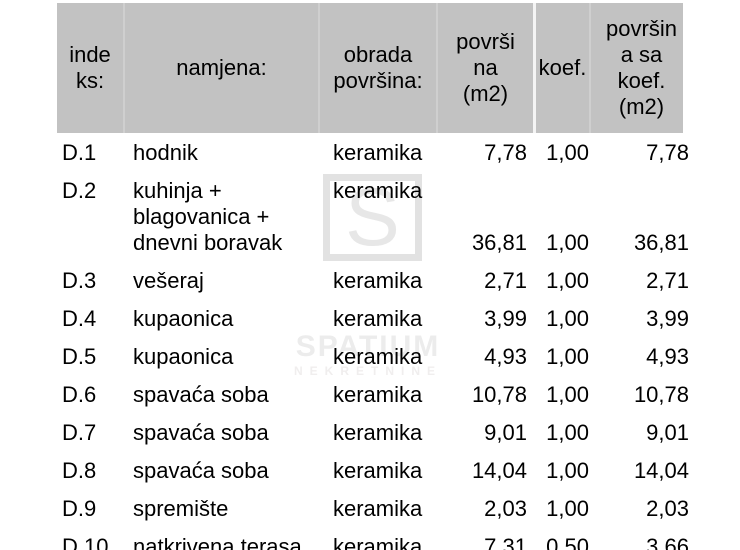  What do you see at coordinates (90, 68) in the screenshot?
I see `column-header-indeks: inde ks:` at bounding box center [90, 68].